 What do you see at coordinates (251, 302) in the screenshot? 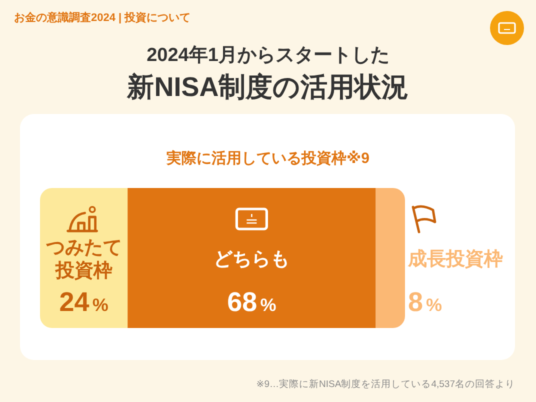
I see `data-label: 68%` at bounding box center [251, 302].